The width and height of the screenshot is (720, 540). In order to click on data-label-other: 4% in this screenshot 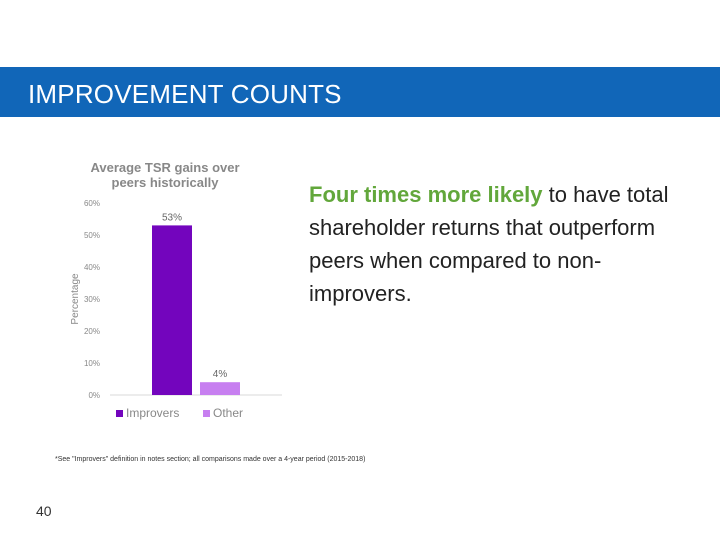, I will do `click(220, 374)`.